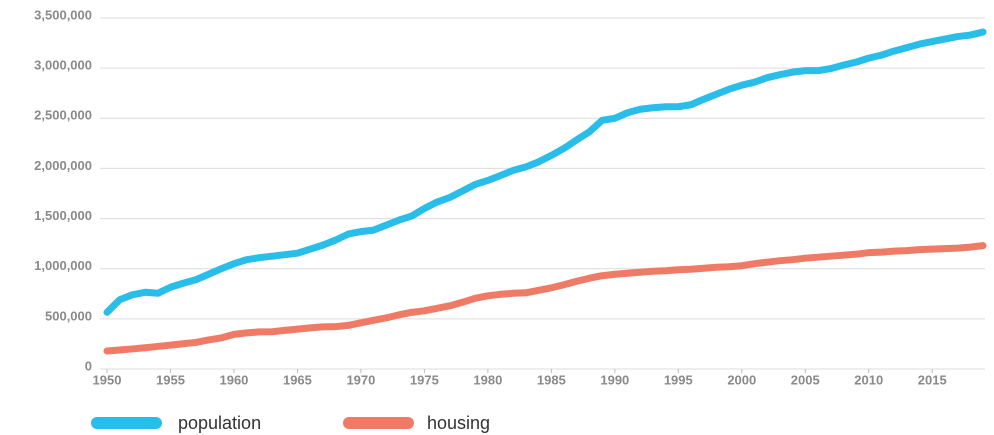 The height and width of the screenshot is (435, 994). I want to click on y-tick-label: 0, so click(88, 365).